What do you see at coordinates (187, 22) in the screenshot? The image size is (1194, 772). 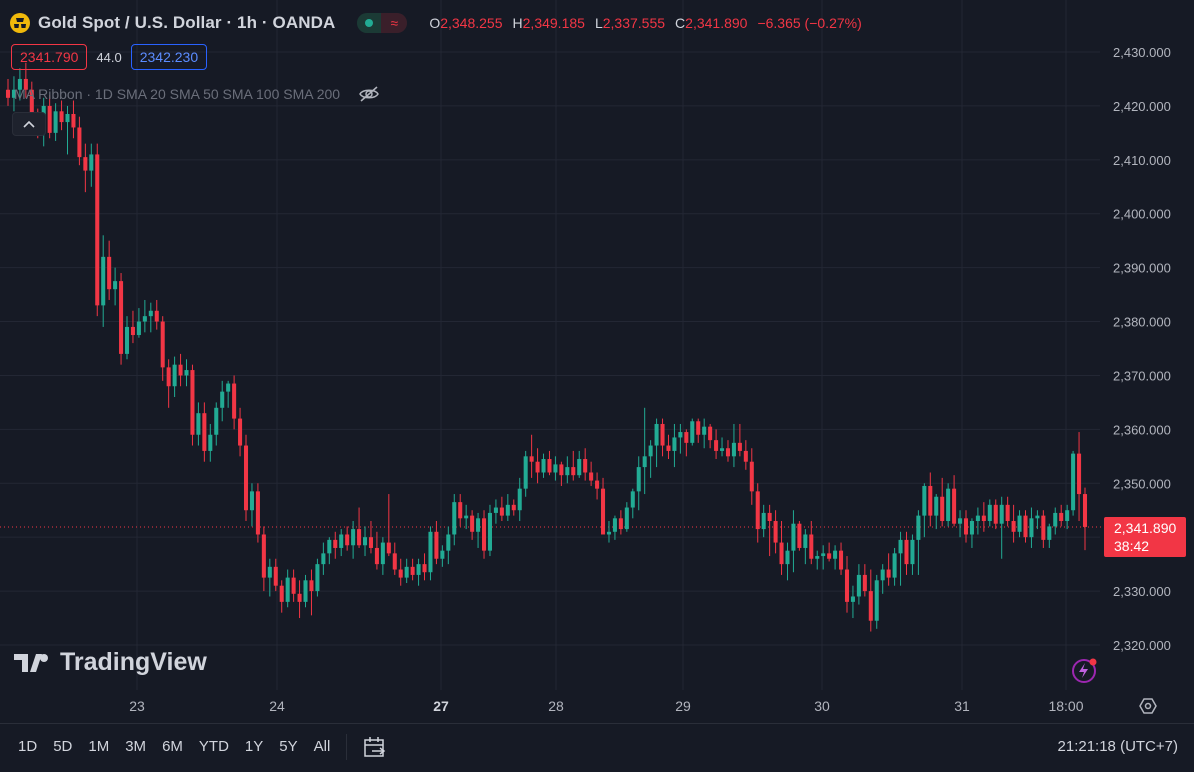 I see `symbol-title: Gold Spot / U.S. Dollar · 1h · OANDA` at bounding box center [187, 22].